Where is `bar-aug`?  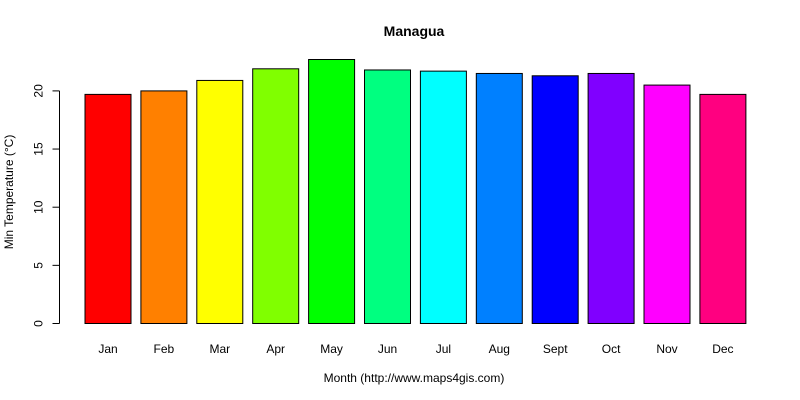
bar-aug is located at coordinates (499, 198).